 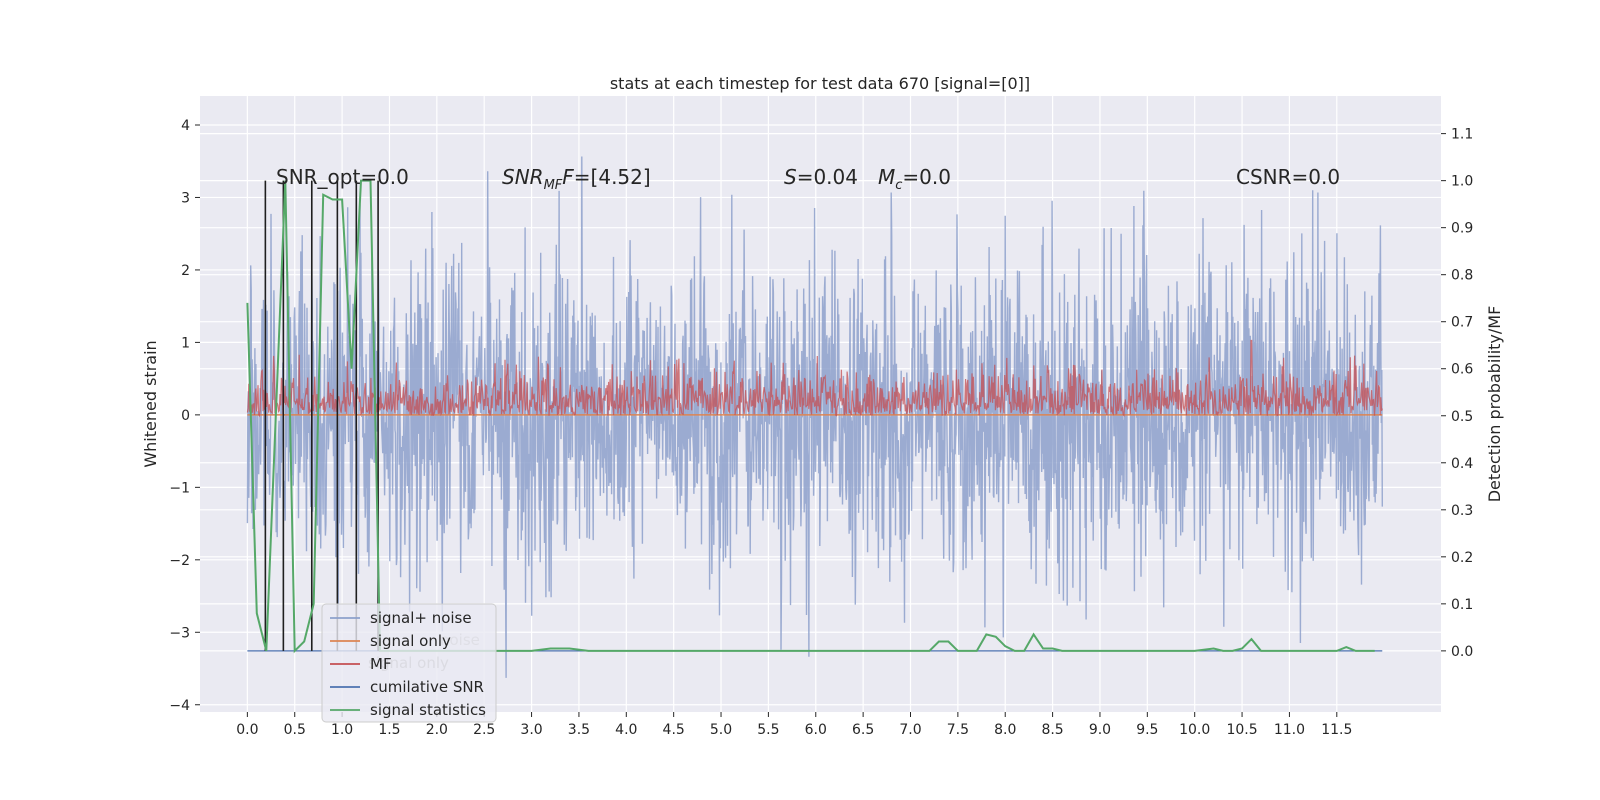 I want to click on y2-tick-label: 0.9, so click(x=1462, y=229).